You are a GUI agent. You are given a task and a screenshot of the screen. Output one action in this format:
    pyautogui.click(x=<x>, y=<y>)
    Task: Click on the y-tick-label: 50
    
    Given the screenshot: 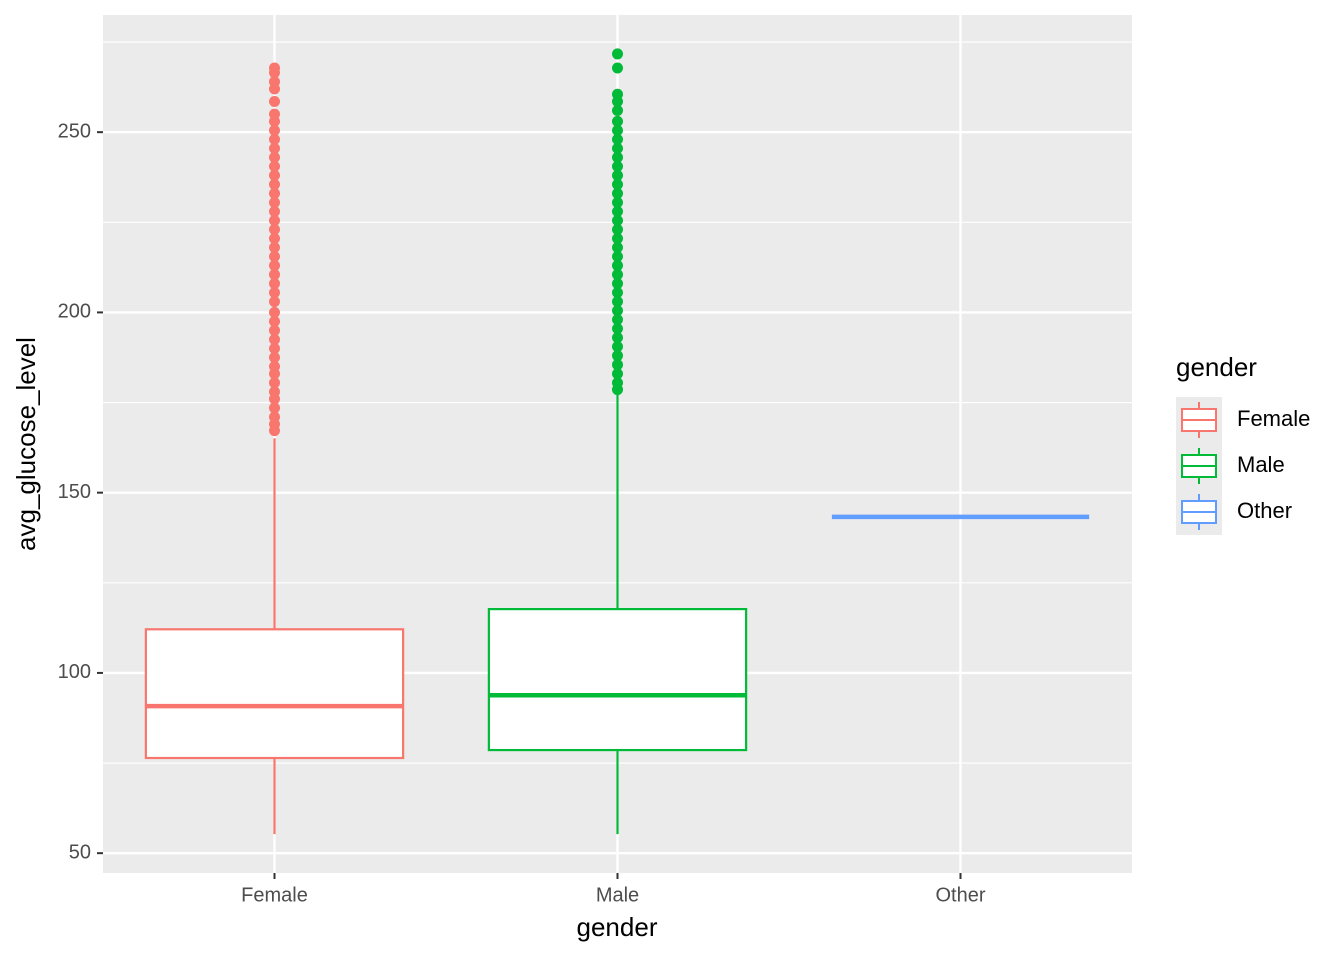 What is the action you would take?
    pyautogui.click(x=80, y=852)
    